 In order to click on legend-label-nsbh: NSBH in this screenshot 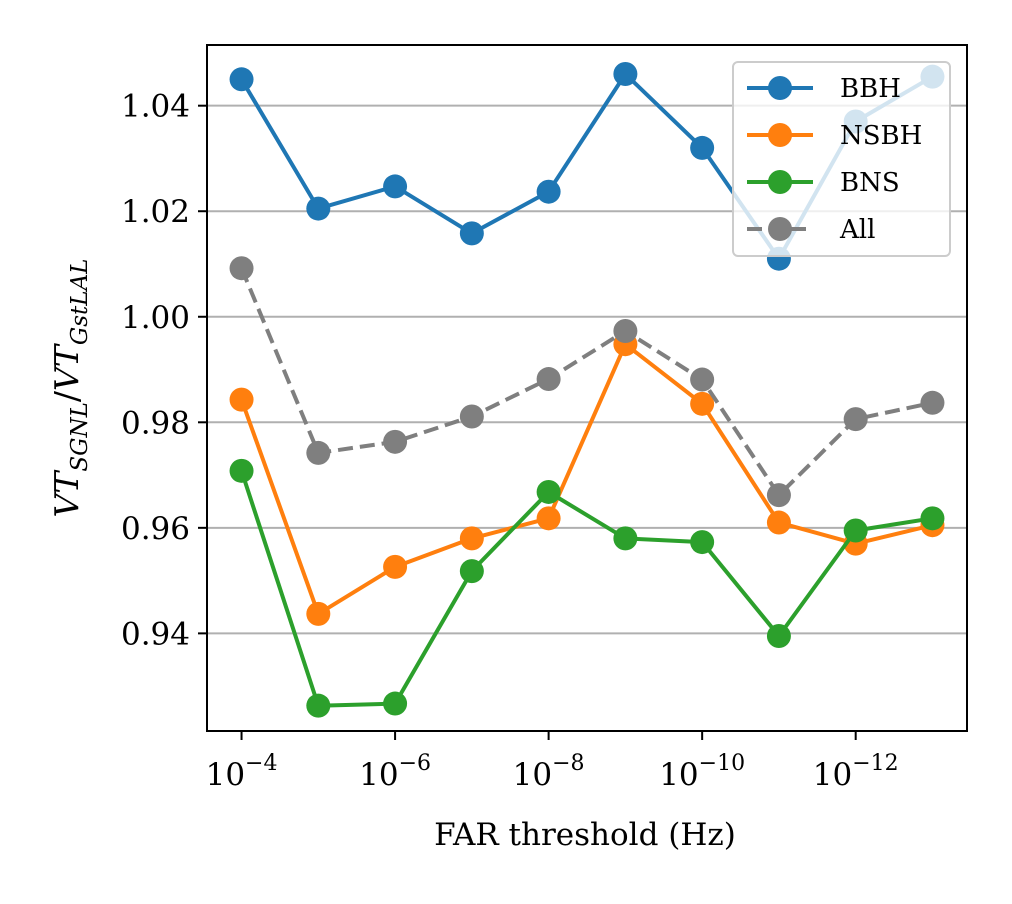, I will do `click(881, 136)`.